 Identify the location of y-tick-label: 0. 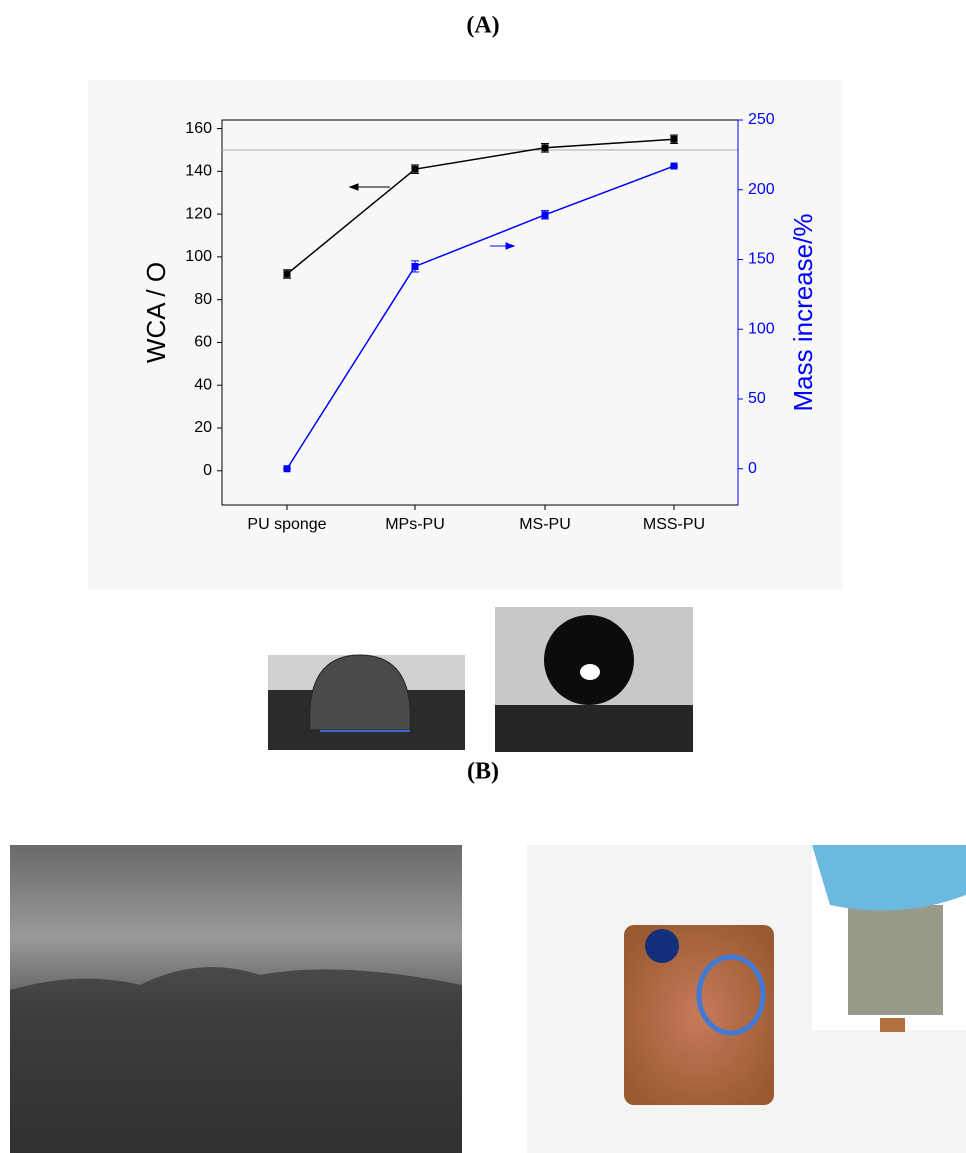
(207, 470).